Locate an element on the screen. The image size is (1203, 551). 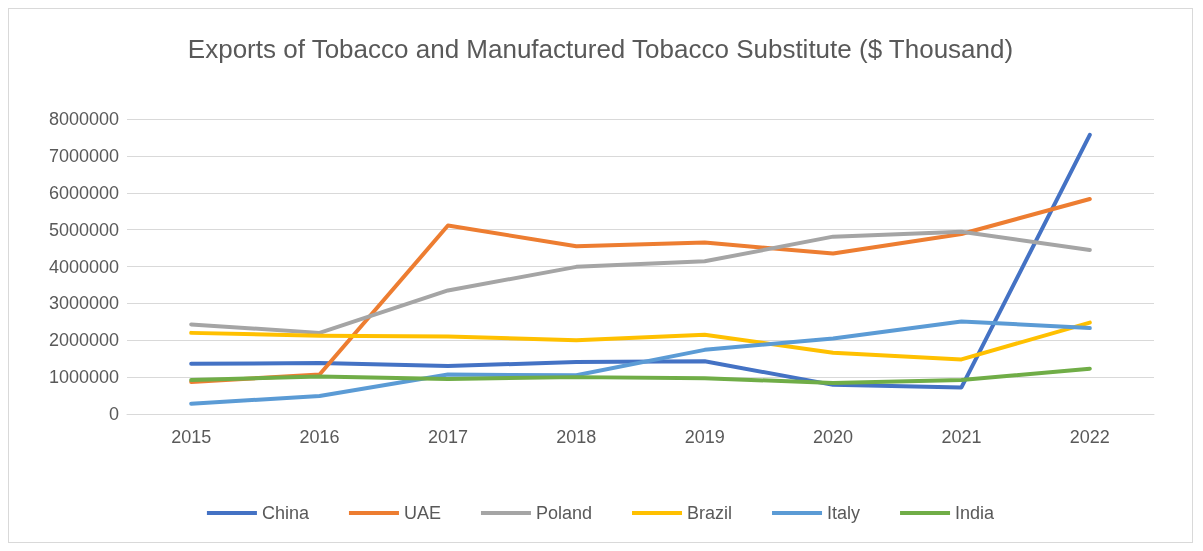
y-tick-label: 8000000 is located at coordinates (83, 119).